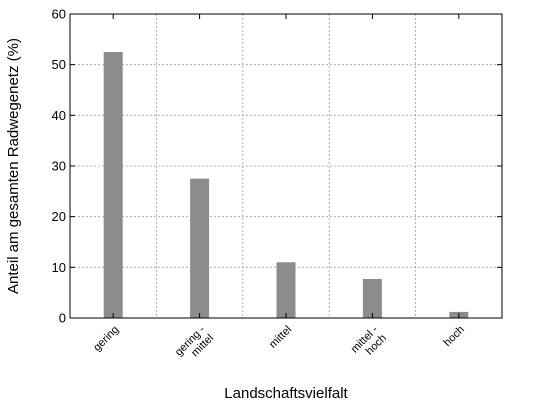 The width and height of the screenshot is (535, 408). I want to click on svg-text: mittel -hoch, so click(369, 343).